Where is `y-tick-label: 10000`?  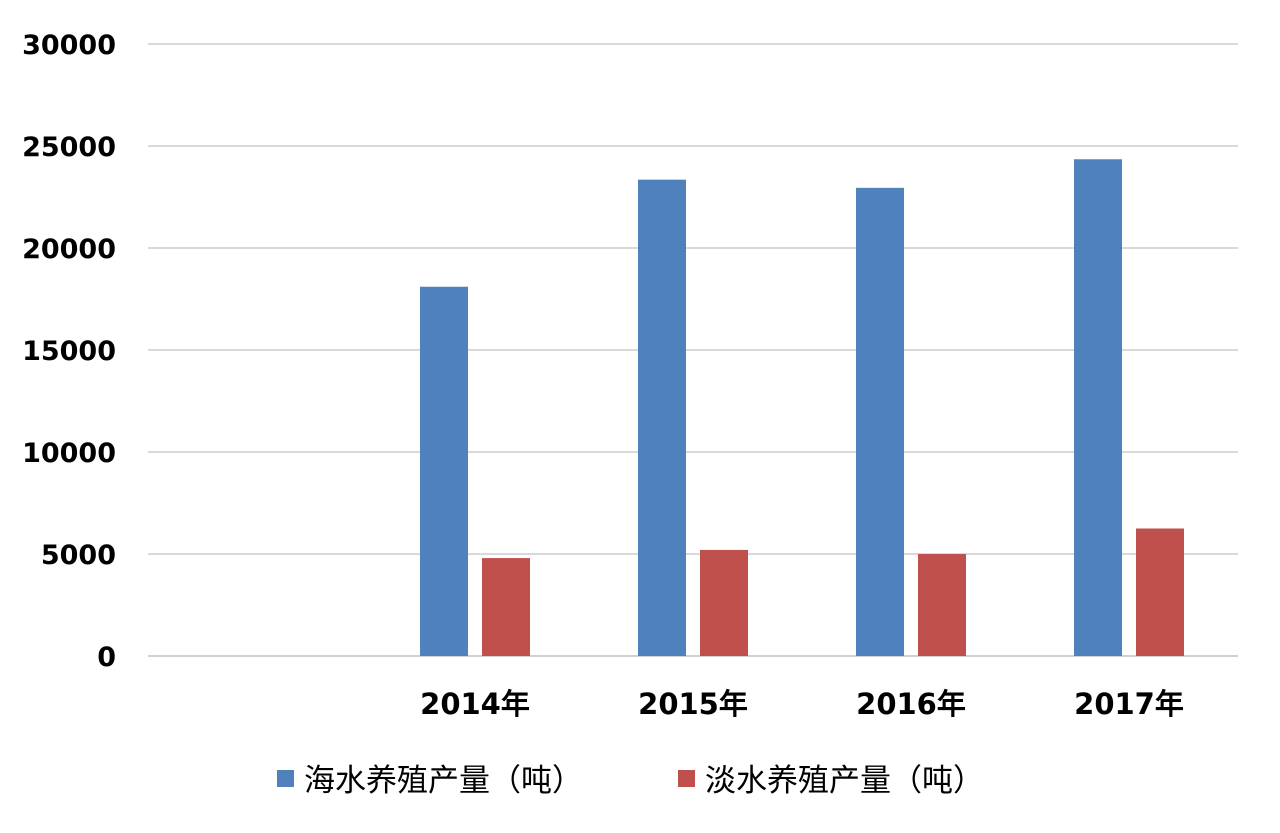 y-tick-label: 10000 is located at coordinates (69, 453).